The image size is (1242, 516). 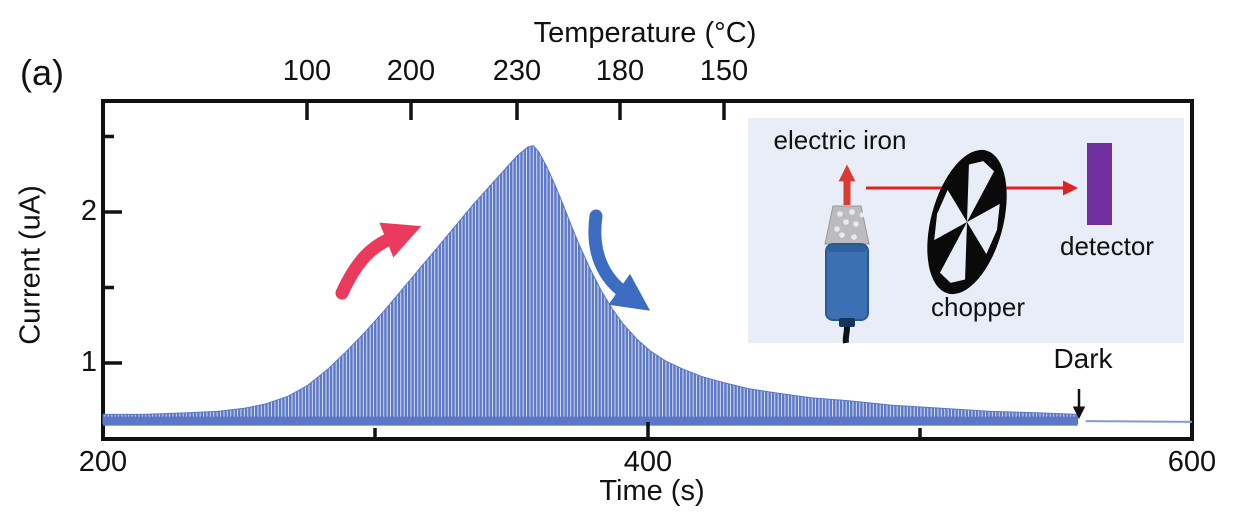 What do you see at coordinates (620, 71) in the screenshot?
I see `top-tick-label-180: 180` at bounding box center [620, 71].